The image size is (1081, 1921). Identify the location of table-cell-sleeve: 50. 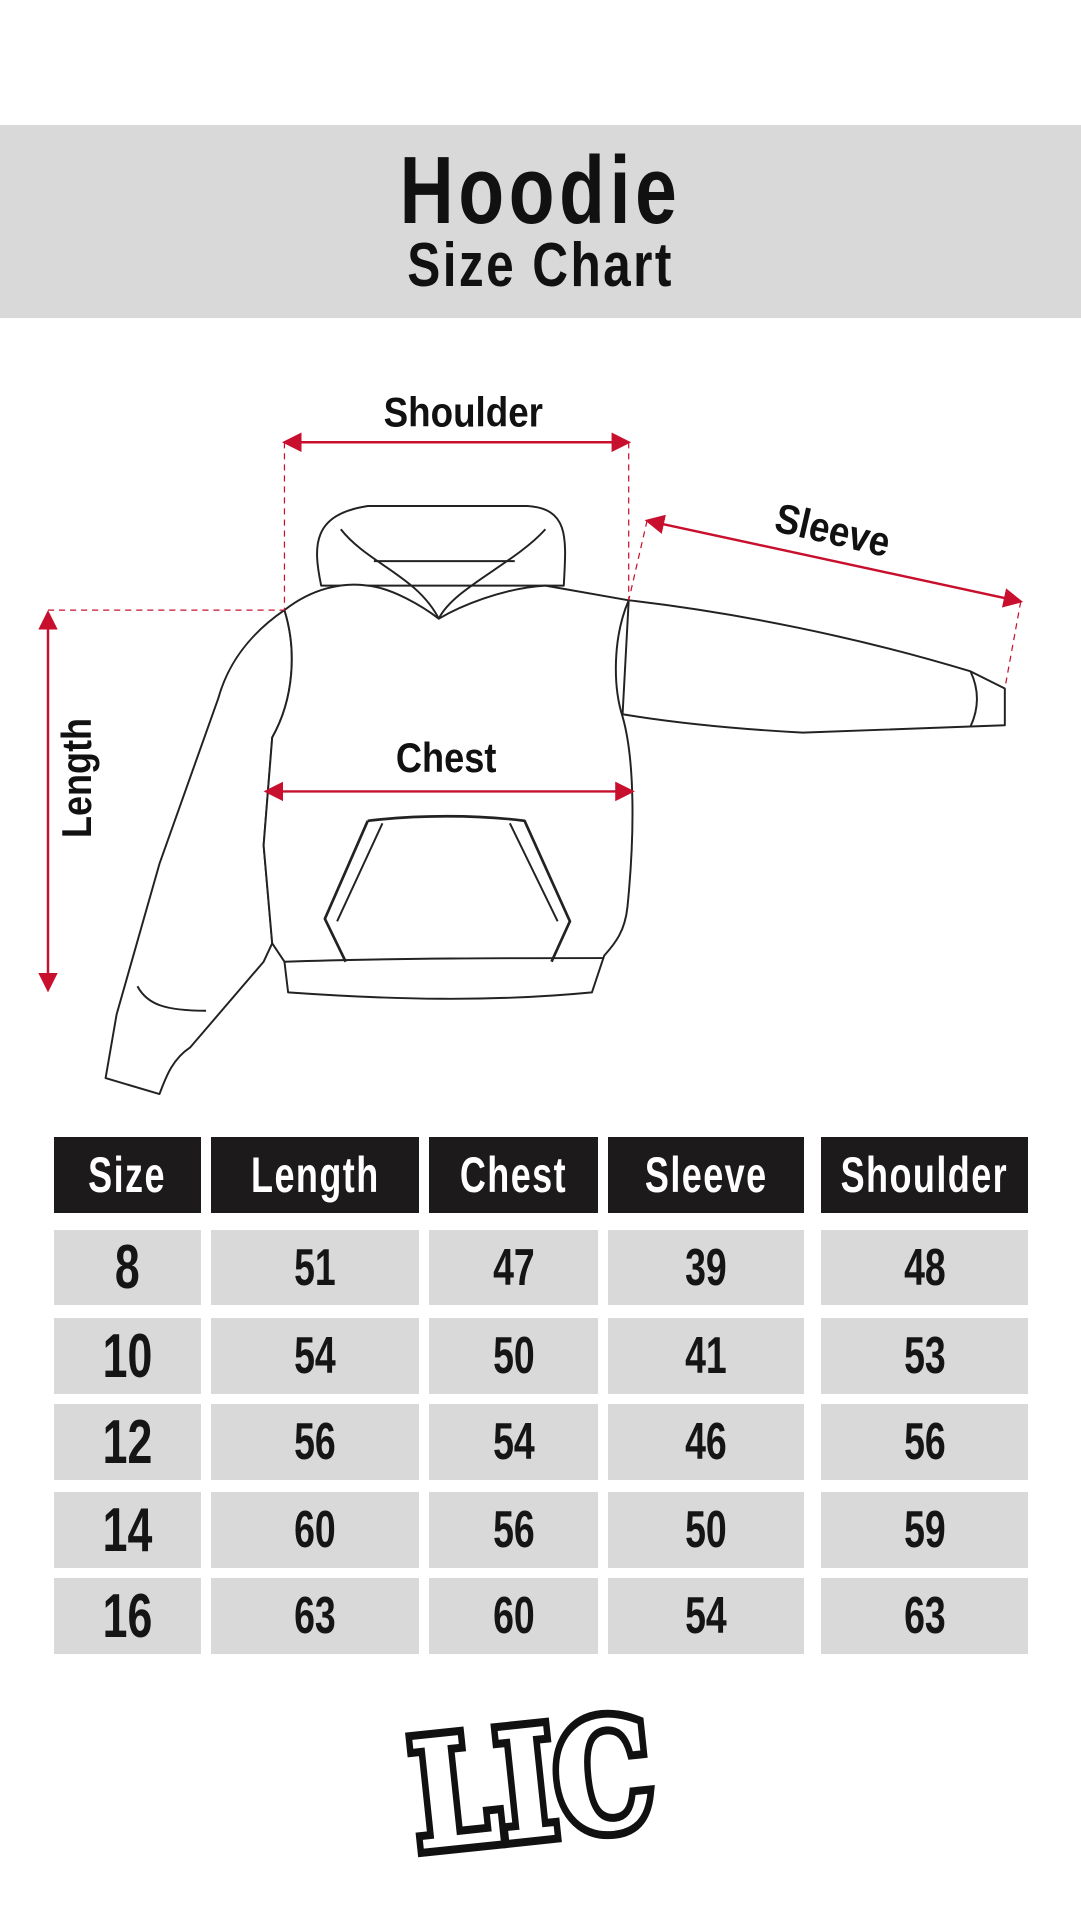
(706, 1530).